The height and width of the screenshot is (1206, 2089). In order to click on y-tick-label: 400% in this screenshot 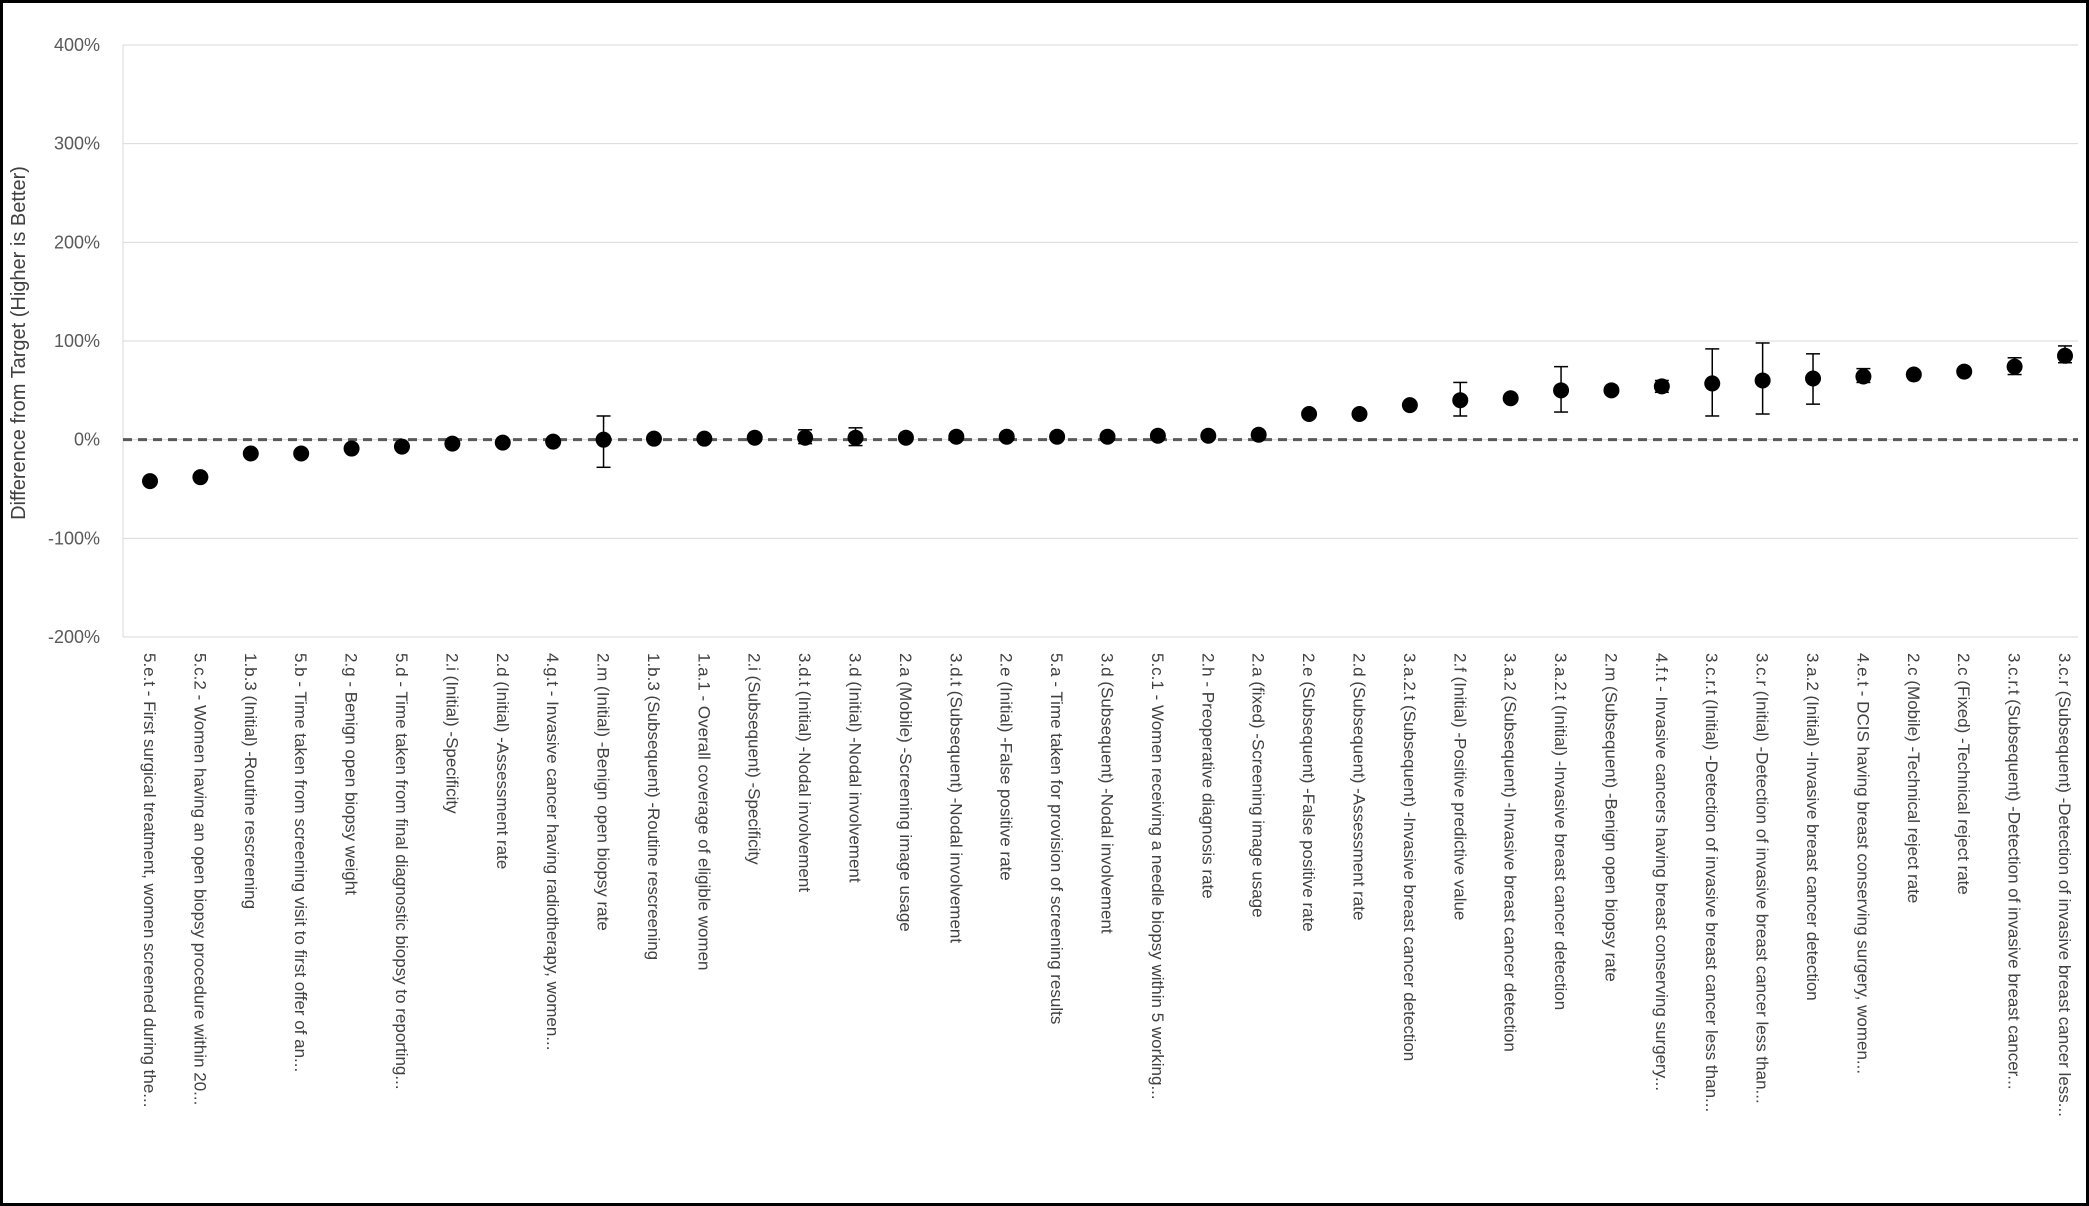, I will do `click(77, 45)`.